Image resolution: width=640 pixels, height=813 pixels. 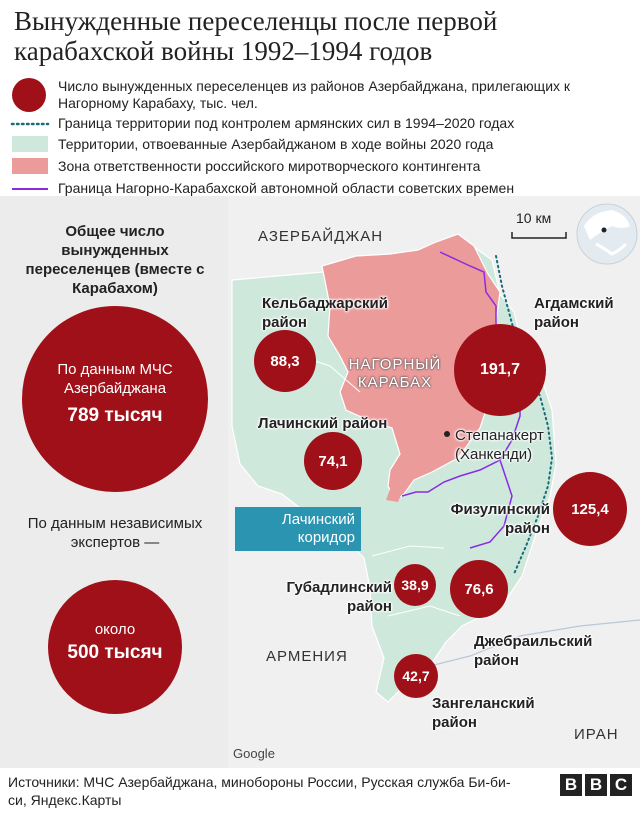 I want to click on district-label-gubadli: Губадлинский район, so click(x=339, y=597).